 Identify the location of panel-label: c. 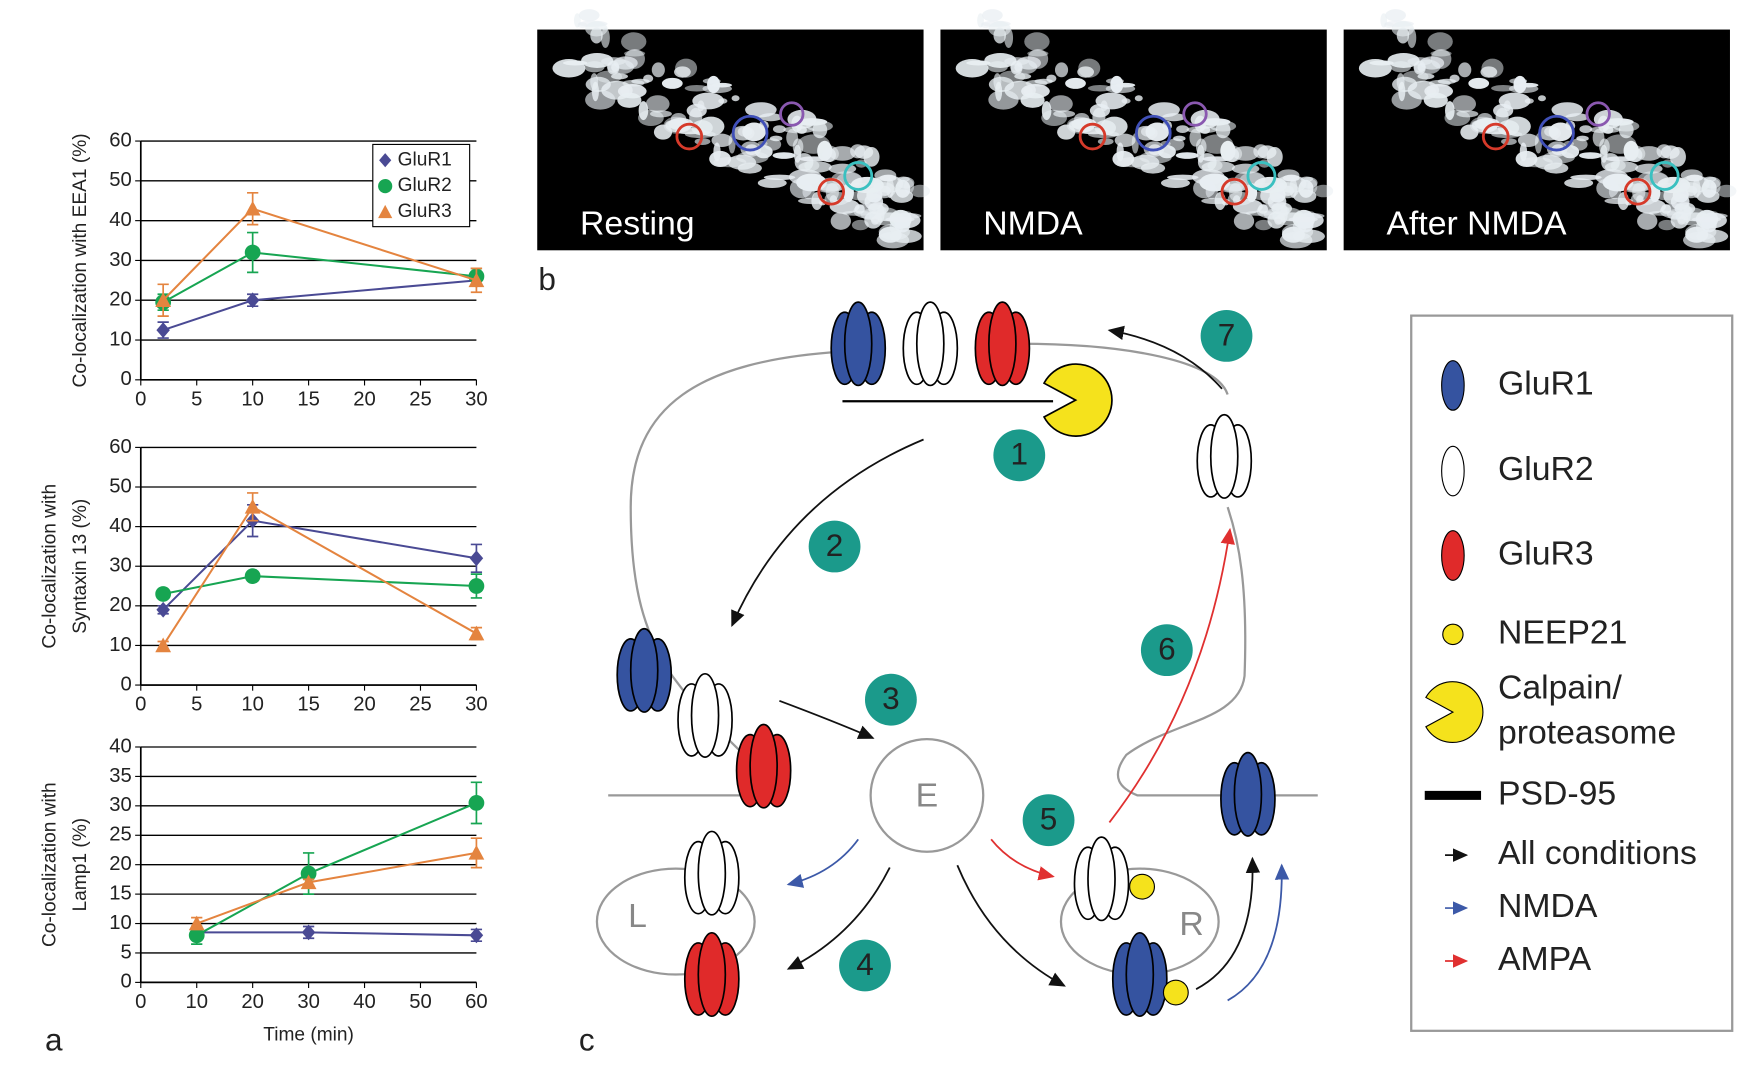
(587, 1039).